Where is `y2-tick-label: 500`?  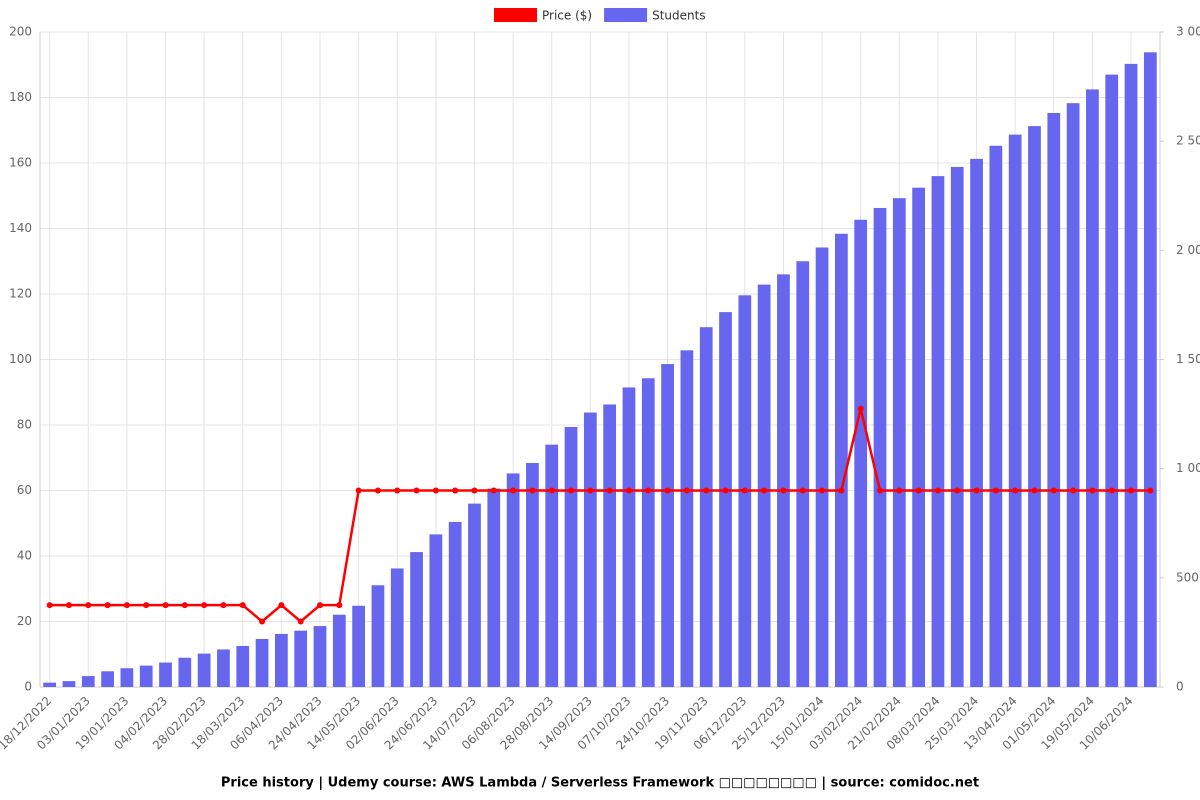
y2-tick-label: 500 is located at coordinates (1187, 577).